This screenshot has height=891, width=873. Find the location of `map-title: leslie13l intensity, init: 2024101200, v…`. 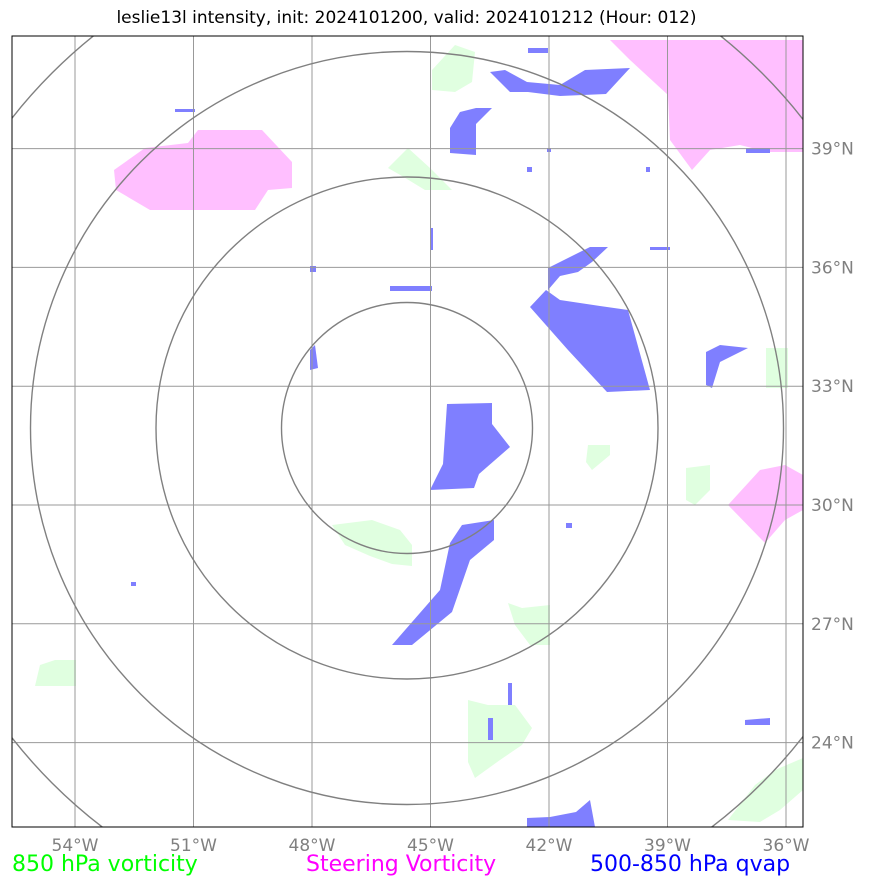

map-title: leslie13l intensity, init: 2024101200, v… is located at coordinates (406, 18).